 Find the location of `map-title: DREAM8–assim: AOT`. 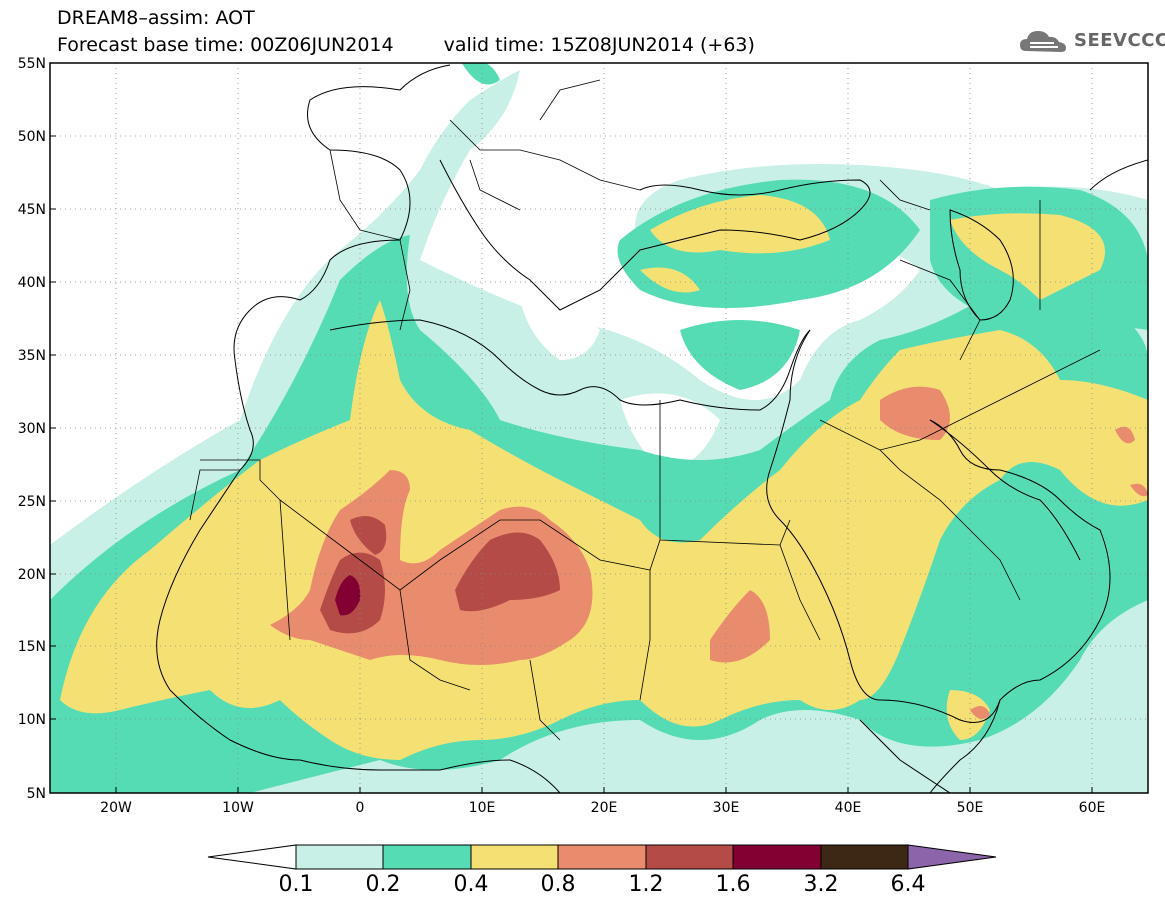

map-title: DREAM8–assim: AOT is located at coordinates (156, 18).